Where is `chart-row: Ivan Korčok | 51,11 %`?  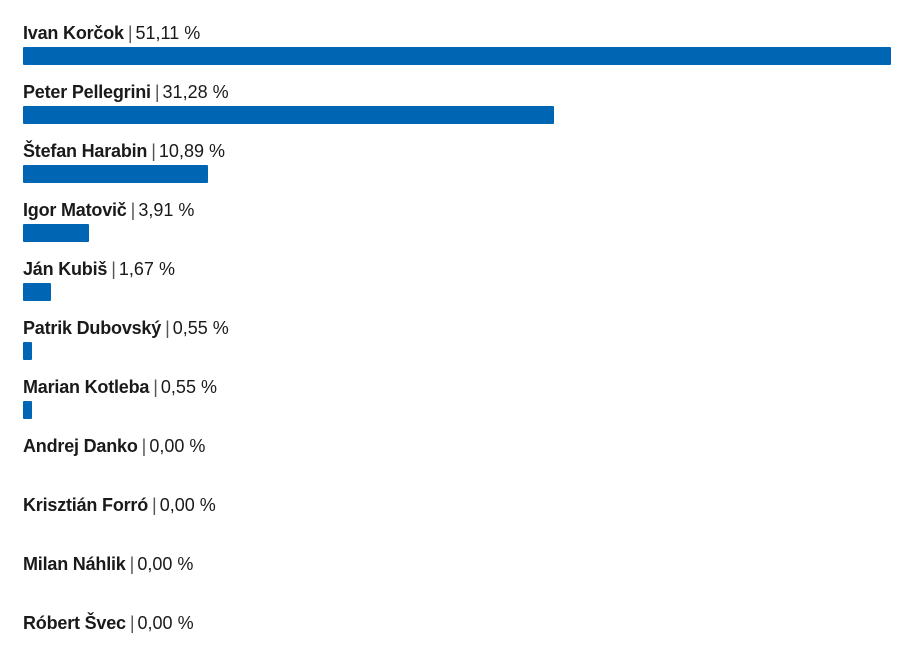 chart-row: Ivan Korčok | 51,11 % is located at coordinates (457, 32).